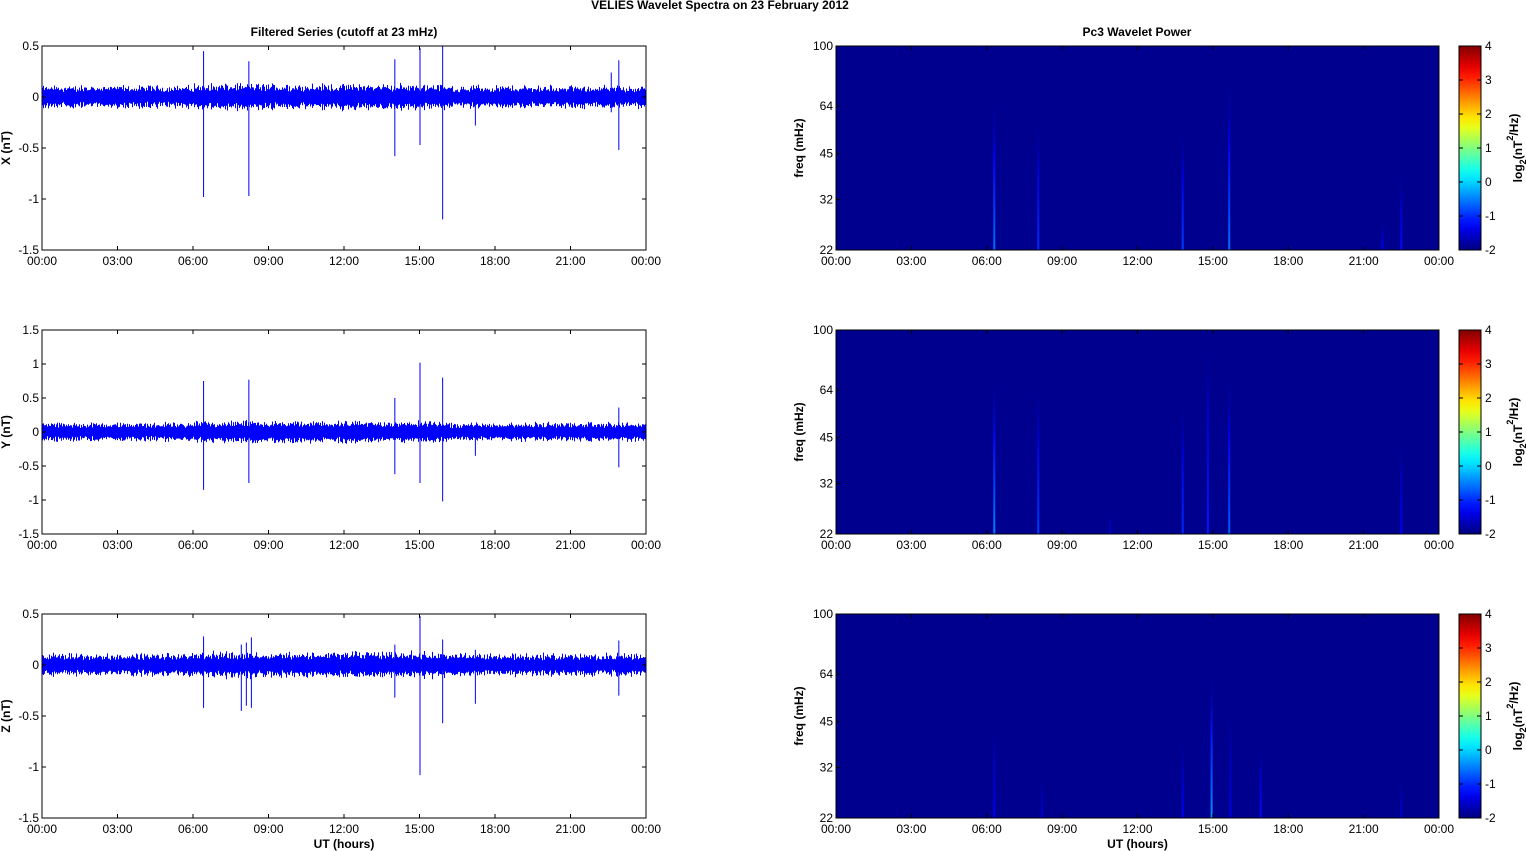  I want to click on panel-title: Filtered Series (cutoff at 23 mHz), so click(344, 32).